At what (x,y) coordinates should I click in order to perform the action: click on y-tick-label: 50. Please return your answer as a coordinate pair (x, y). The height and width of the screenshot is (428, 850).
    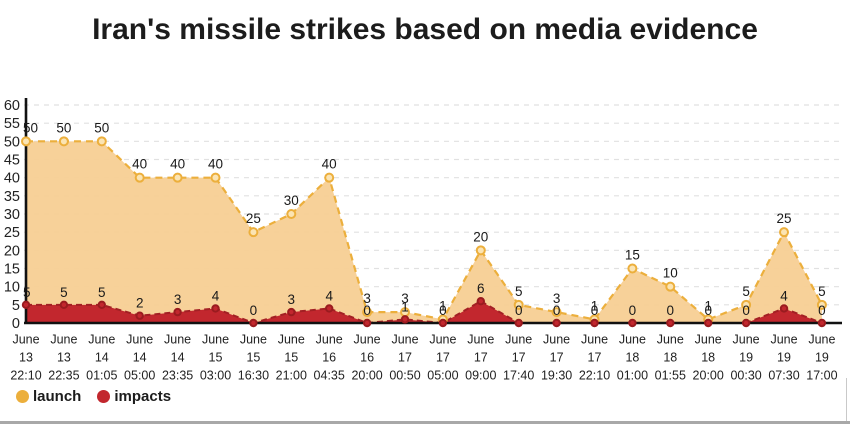
    Looking at the image, I should click on (12, 142).